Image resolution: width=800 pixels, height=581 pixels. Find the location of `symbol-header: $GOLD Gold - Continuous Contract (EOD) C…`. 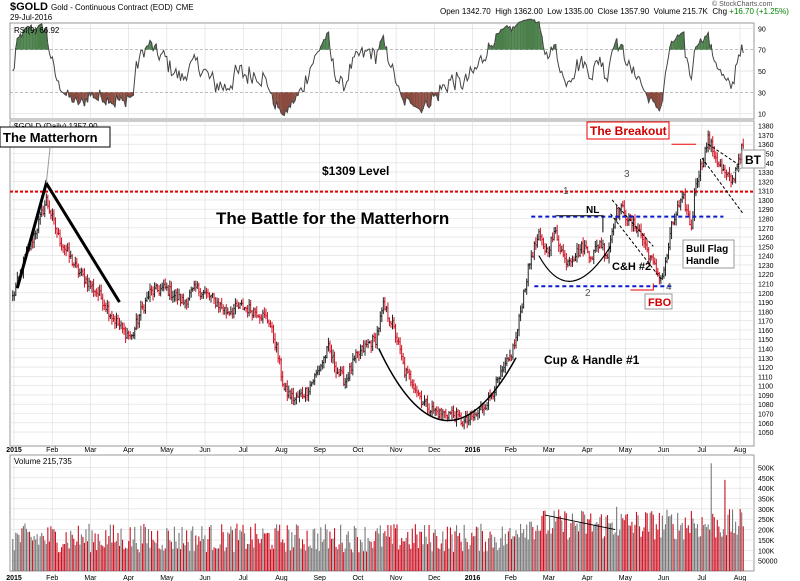

symbol-header: $GOLD Gold - Continuous Contract (EOD) C… is located at coordinates (102, 7).